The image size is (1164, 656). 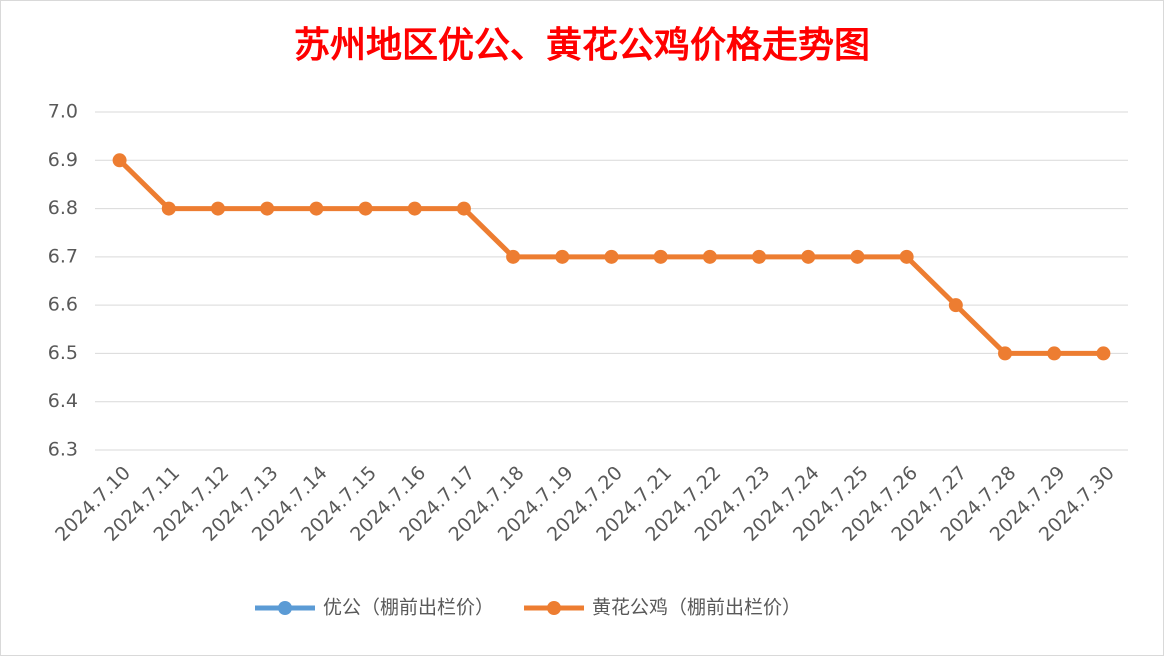 What do you see at coordinates (63, 401) in the screenshot?
I see `y-tick-label: 6.4` at bounding box center [63, 401].